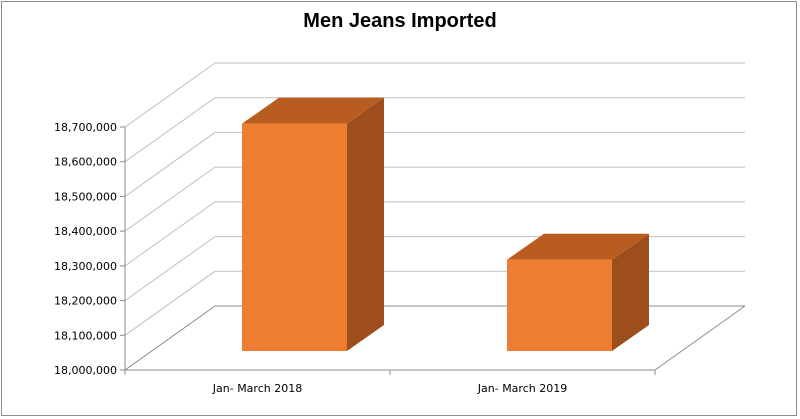 The image size is (800, 419). What do you see at coordinates (85, 127) in the screenshot?
I see `y-tick-label: 18,700,000` at bounding box center [85, 127].